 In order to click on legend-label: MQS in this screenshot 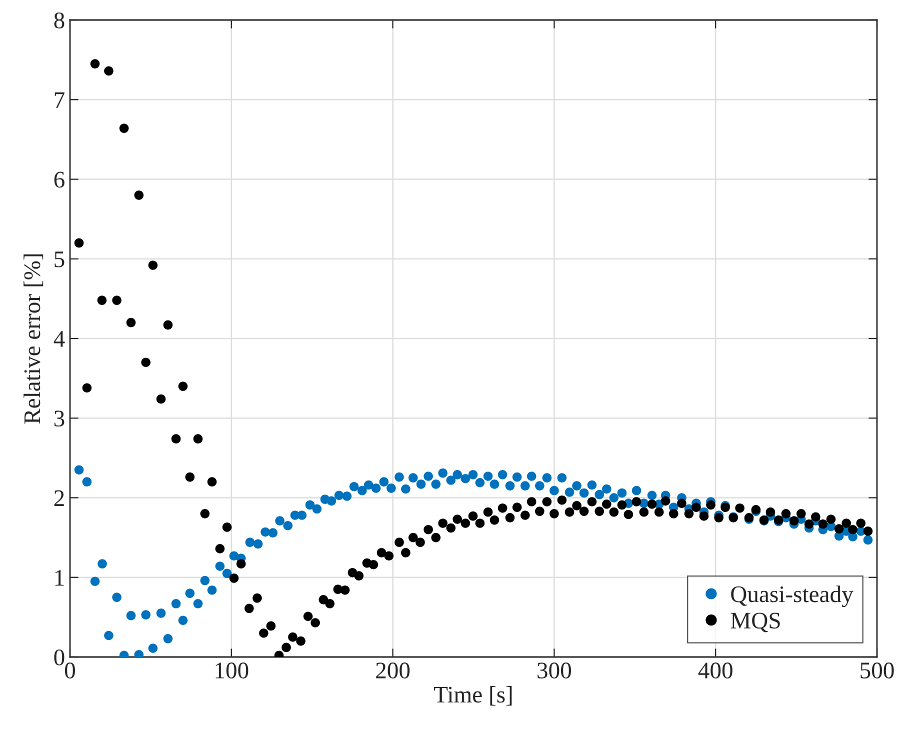, I will do `click(755, 622)`.